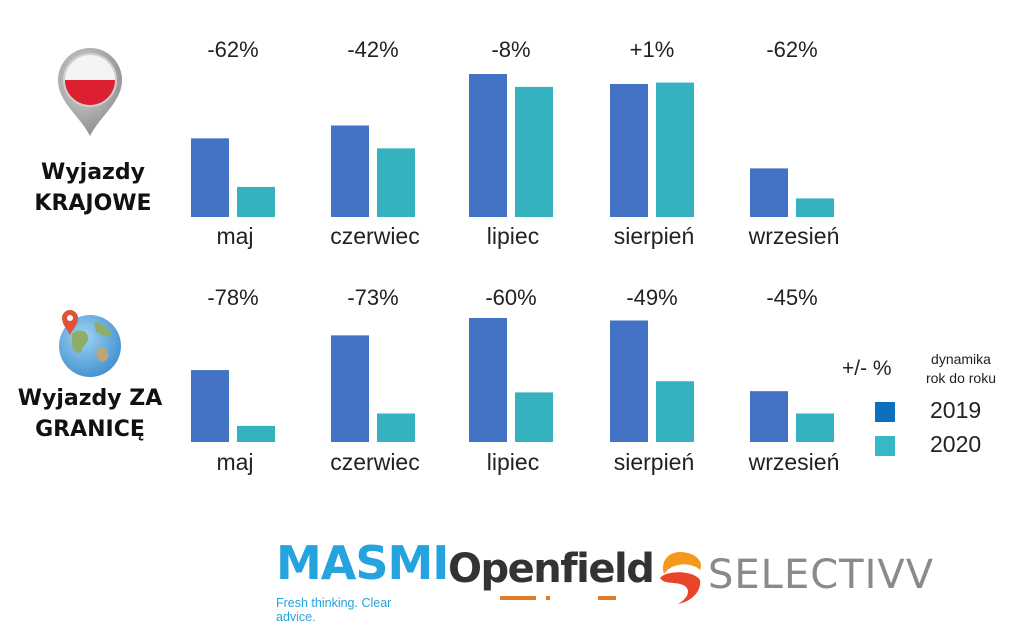 This screenshot has height=640, width=1024. What do you see at coordinates (961, 369) in the screenshot?
I see `legend-note: dynamika rok do roku` at bounding box center [961, 369].